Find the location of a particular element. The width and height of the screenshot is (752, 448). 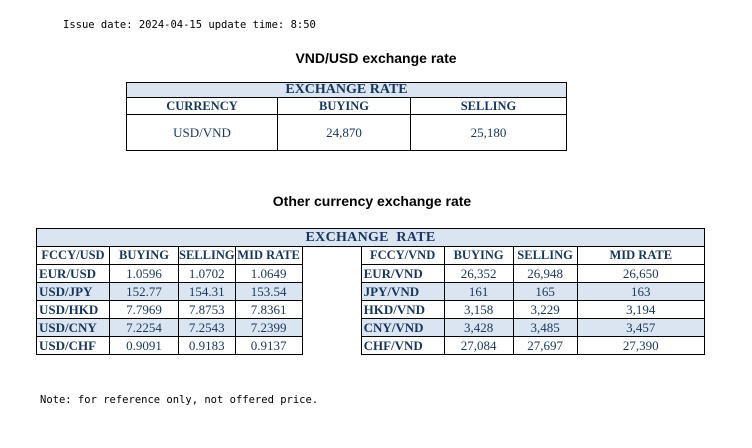

left-mid: 153.54 is located at coordinates (268, 291).